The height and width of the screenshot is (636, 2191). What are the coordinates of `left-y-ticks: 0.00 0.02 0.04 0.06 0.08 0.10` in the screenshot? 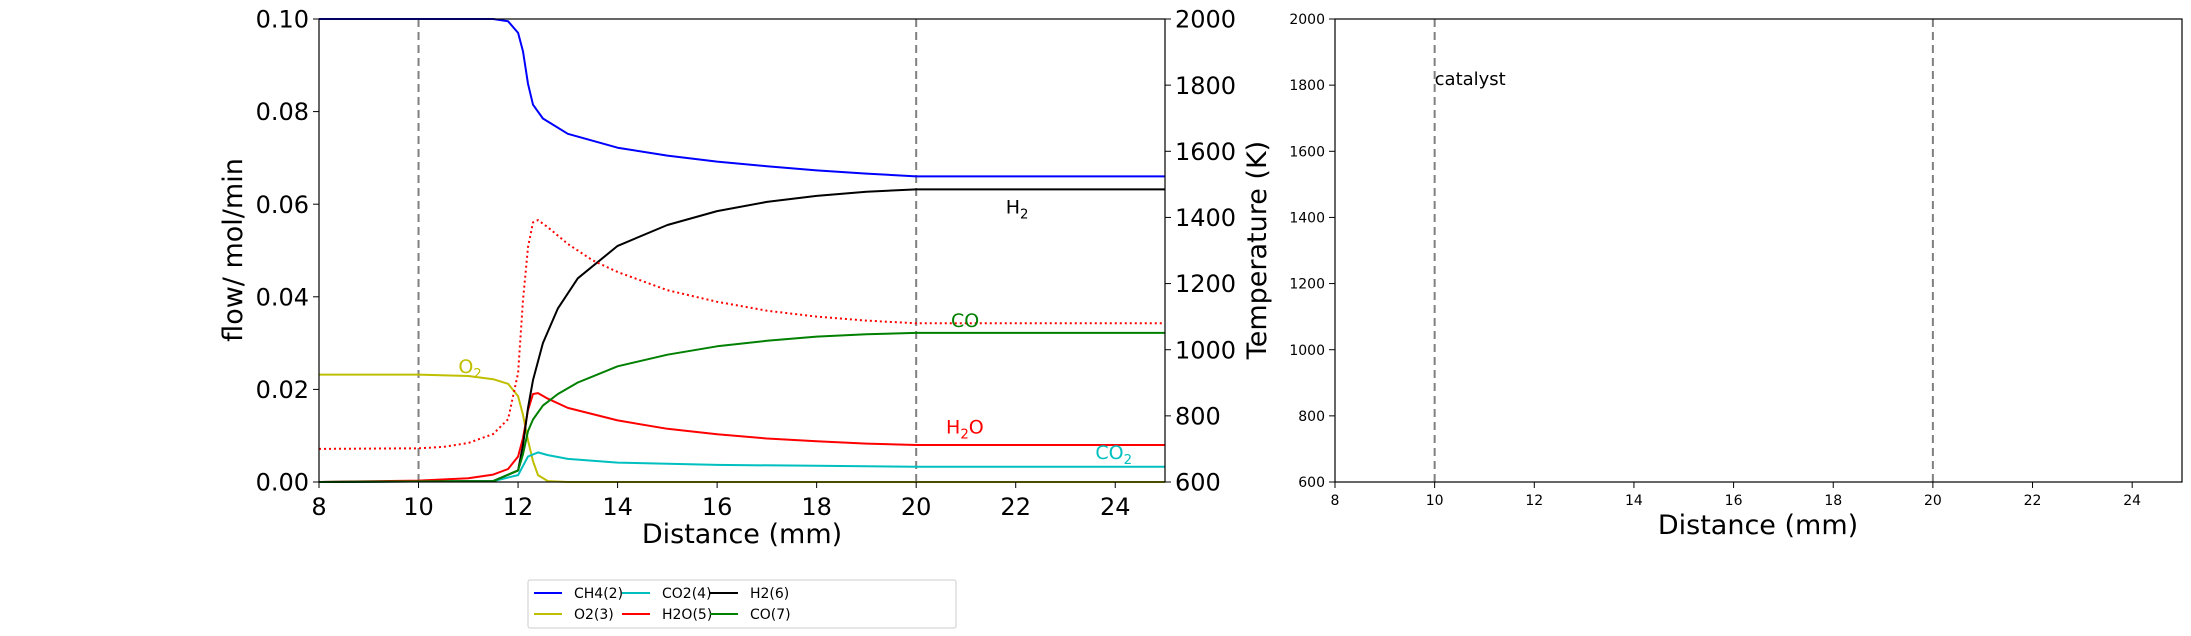 It's located at (287, 251).